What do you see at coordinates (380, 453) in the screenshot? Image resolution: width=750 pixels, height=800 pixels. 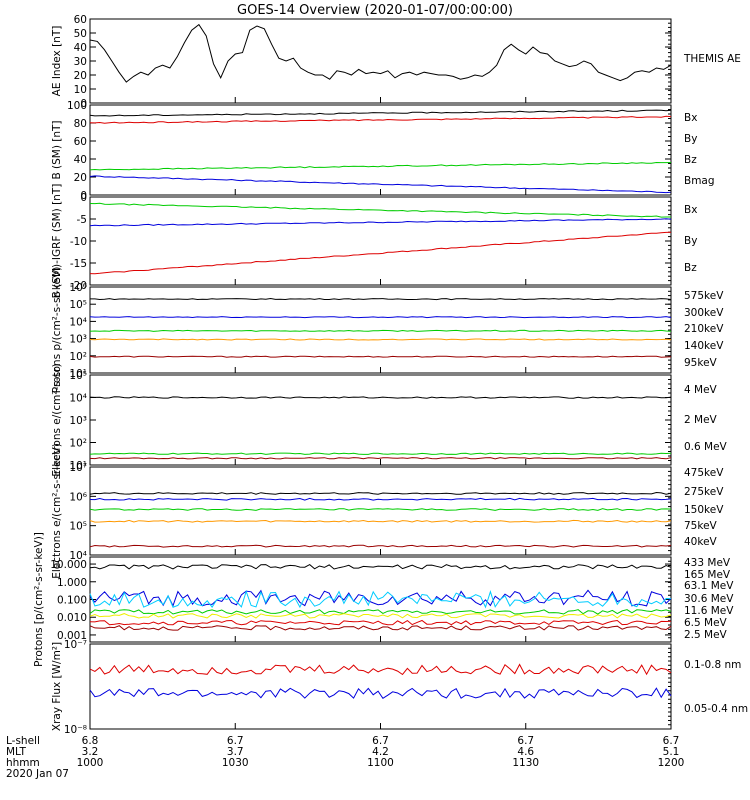 I see `series-line-2-mev` at bounding box center [380, 453].